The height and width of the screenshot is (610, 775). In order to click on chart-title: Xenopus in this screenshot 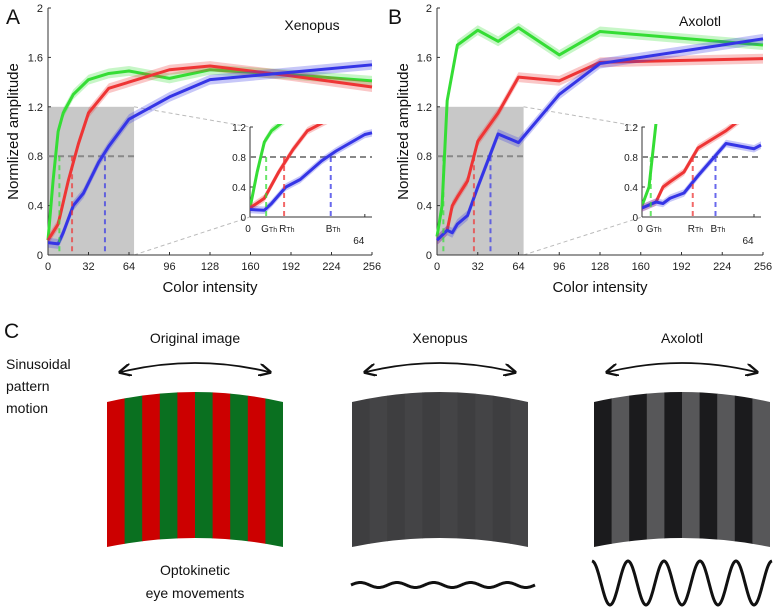, I will do `click(311, 25)`.